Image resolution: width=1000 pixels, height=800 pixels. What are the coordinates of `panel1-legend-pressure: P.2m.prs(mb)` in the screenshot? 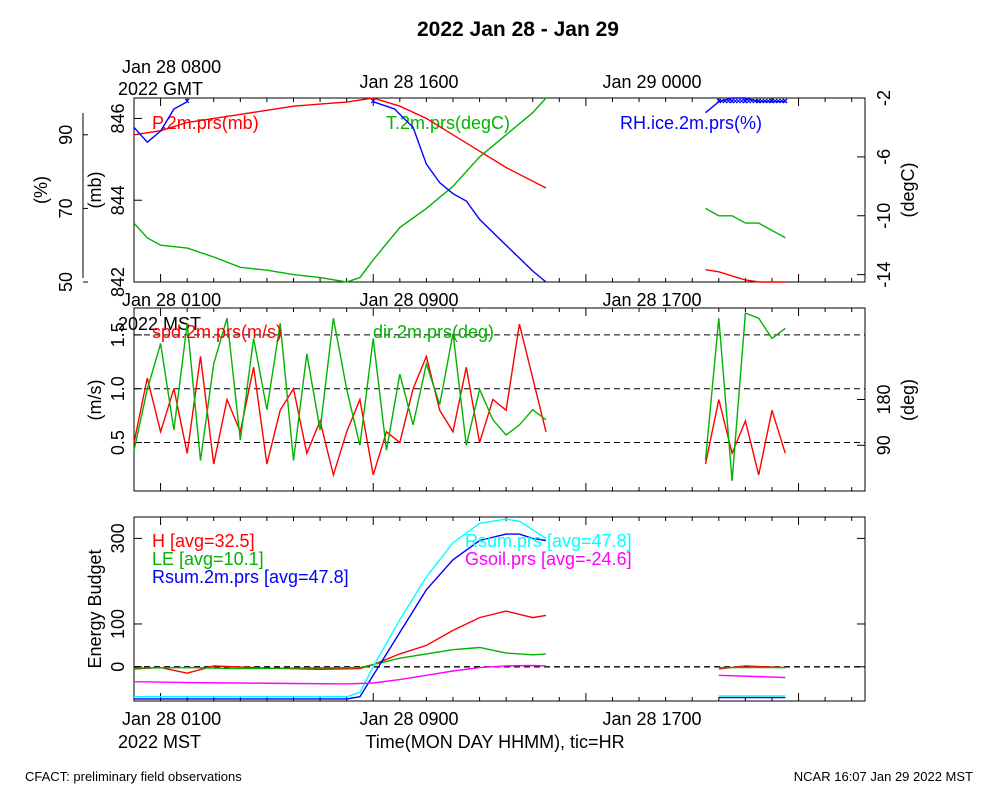 It's located at (205, 123).